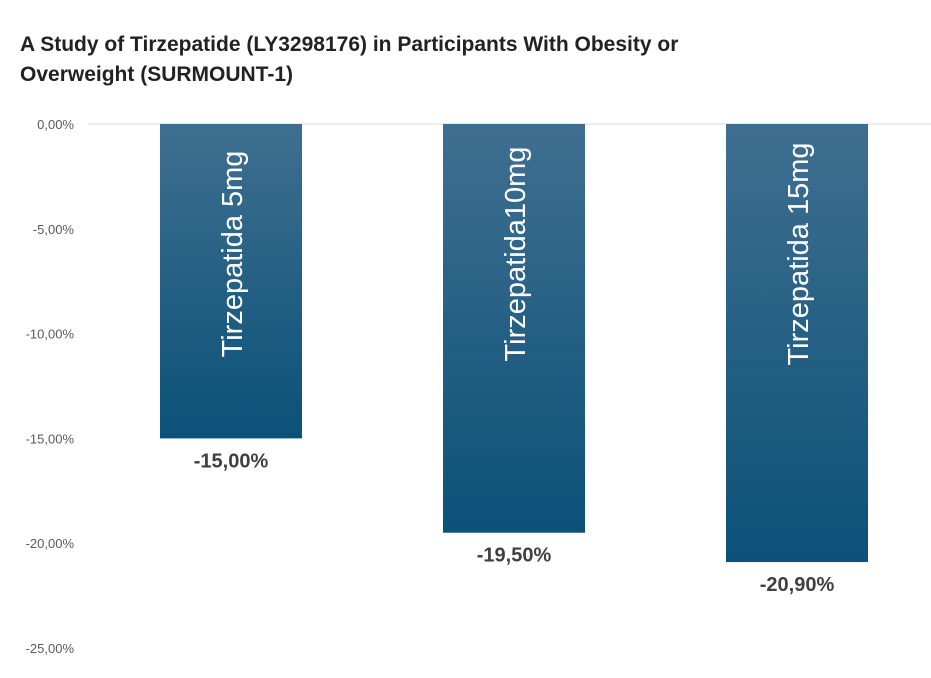 This screenshot has height=678, width=931. I want to click on y-tick-label: -20,00%, so click(50, 543).